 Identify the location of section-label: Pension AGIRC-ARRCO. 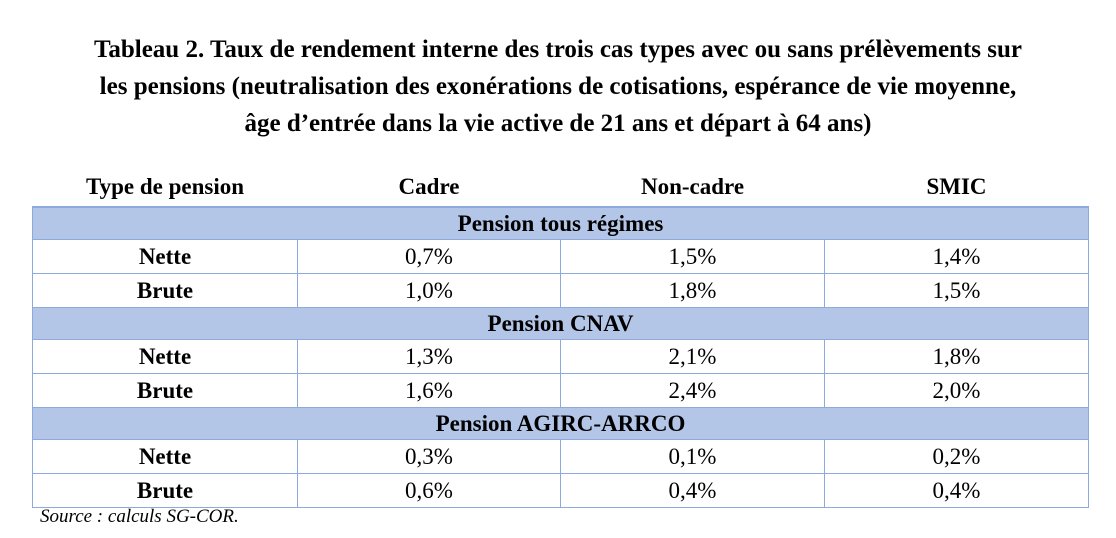
(560, 423).